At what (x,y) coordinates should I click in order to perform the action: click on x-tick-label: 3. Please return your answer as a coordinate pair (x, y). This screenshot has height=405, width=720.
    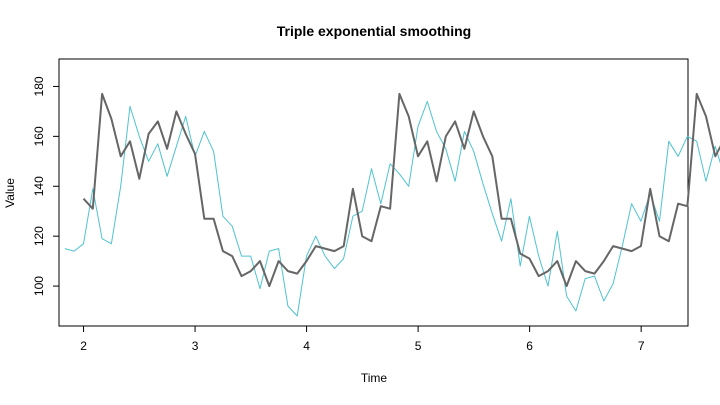
    Looking at the image, I should click on (195, 346).